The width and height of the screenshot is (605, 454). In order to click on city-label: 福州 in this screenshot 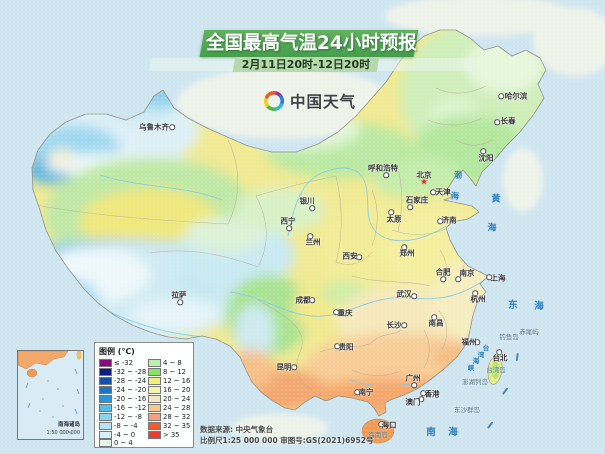, I will do `click(469, 342)`.